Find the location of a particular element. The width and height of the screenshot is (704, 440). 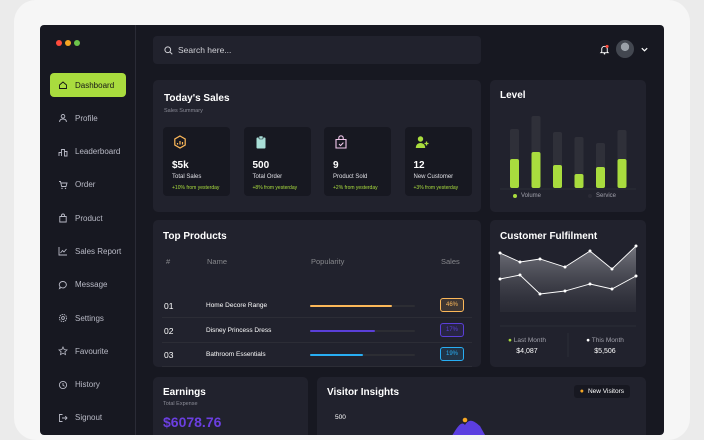

legend-service: Service is located at coordinates (602, 196).